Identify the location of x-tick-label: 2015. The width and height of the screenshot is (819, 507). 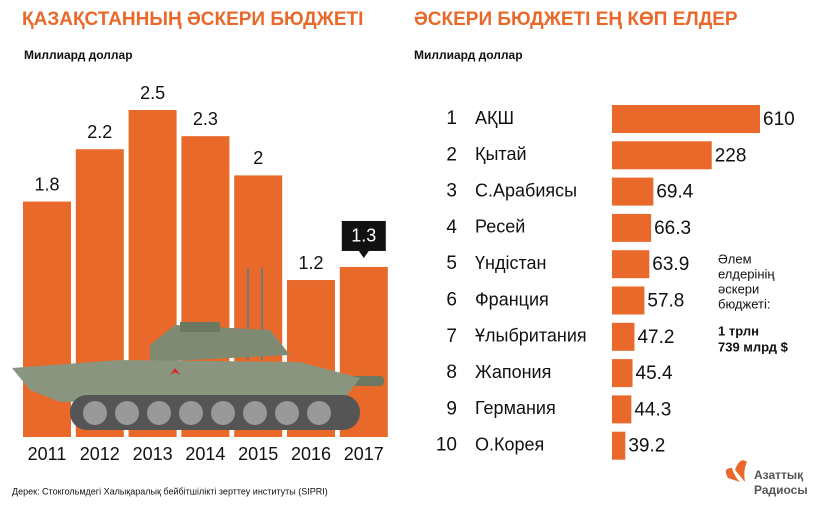
(258, 454).